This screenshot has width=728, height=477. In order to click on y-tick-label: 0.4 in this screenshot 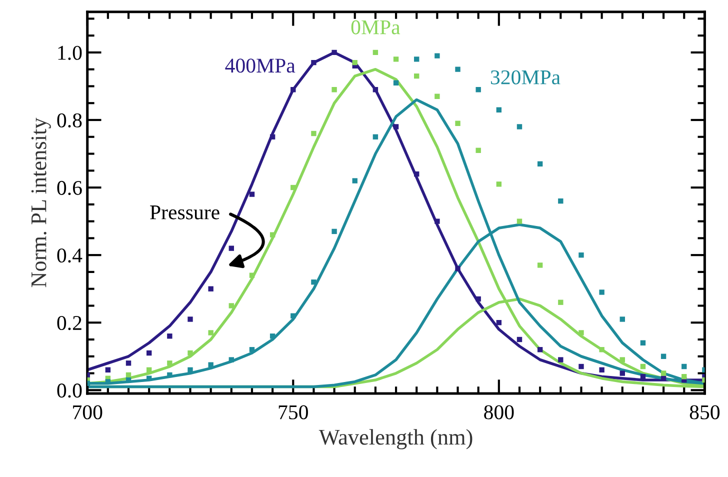, I will do `click(69, 255)`.